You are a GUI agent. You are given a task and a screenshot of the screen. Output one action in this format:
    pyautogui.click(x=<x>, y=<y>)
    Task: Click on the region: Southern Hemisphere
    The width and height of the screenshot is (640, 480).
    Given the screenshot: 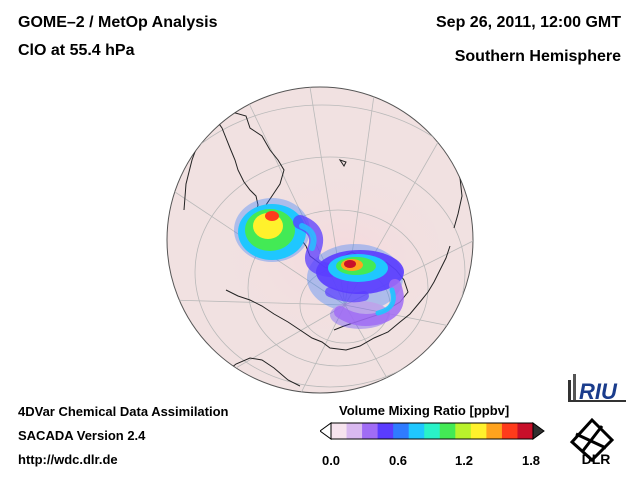 What is the action you would take?
    pyautogui.click(x=537, y=56)
    